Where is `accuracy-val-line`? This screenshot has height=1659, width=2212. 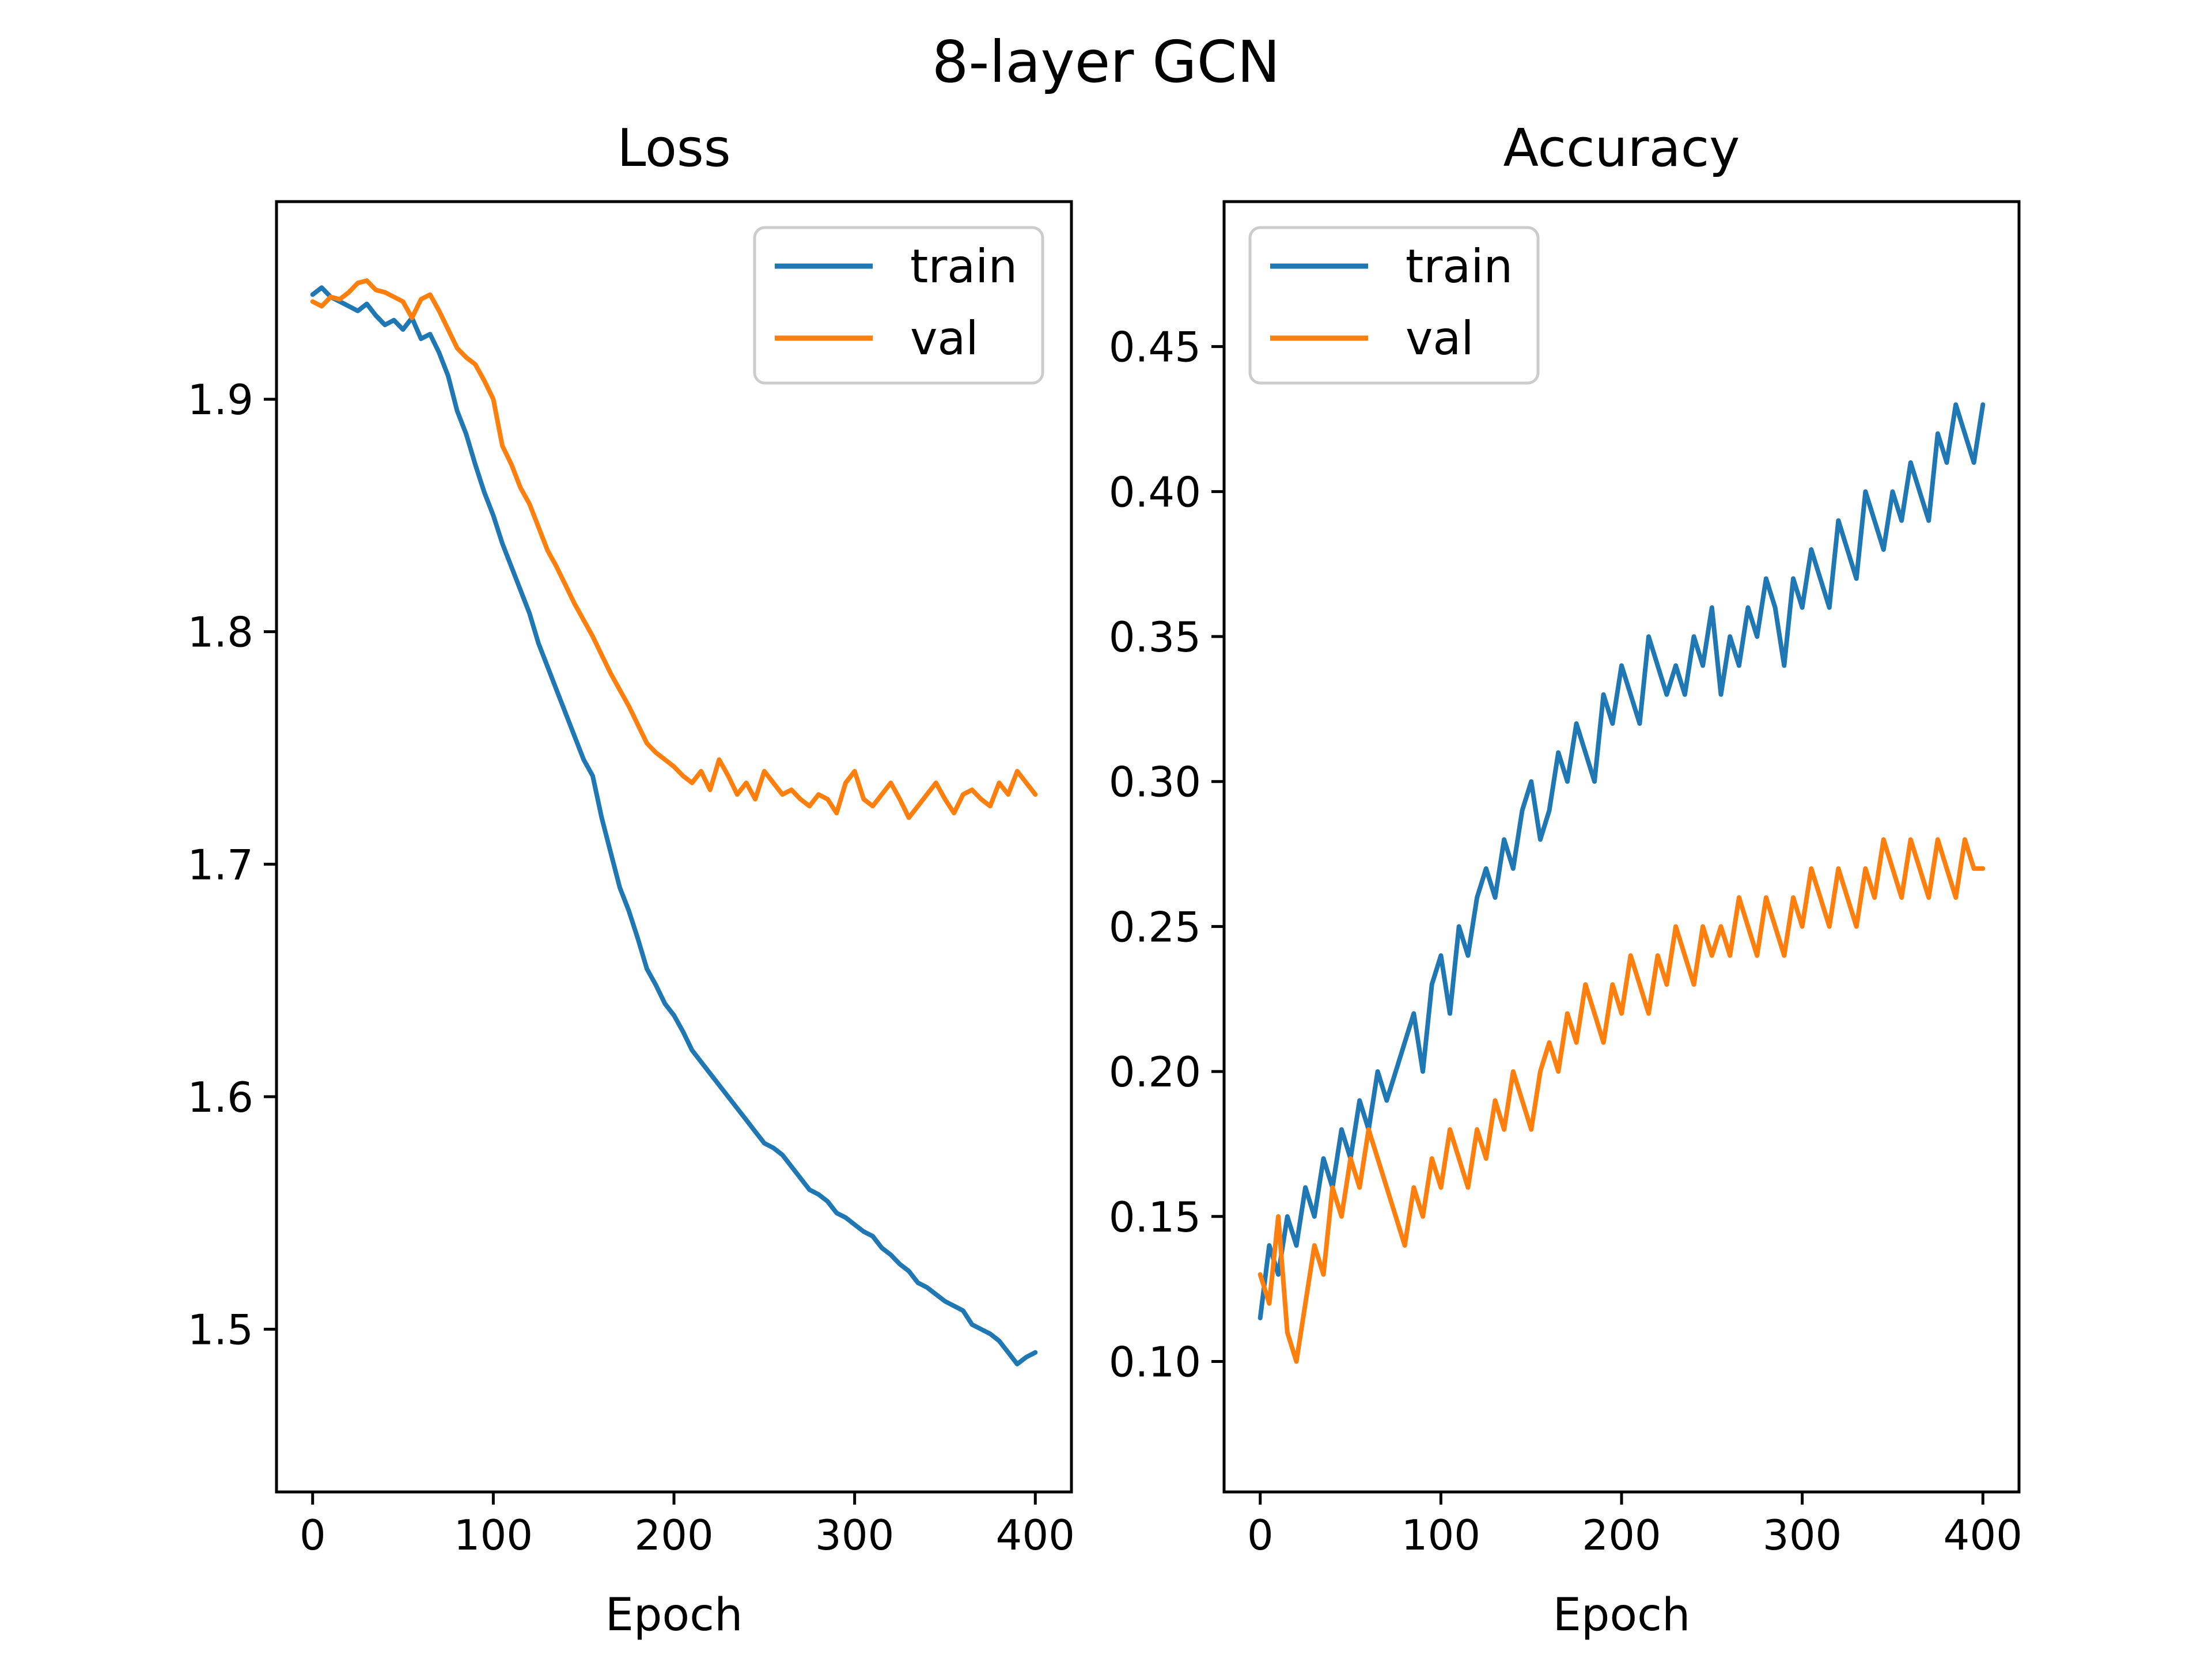
accuracy-val-line is located at coordinates (1621, 1100).